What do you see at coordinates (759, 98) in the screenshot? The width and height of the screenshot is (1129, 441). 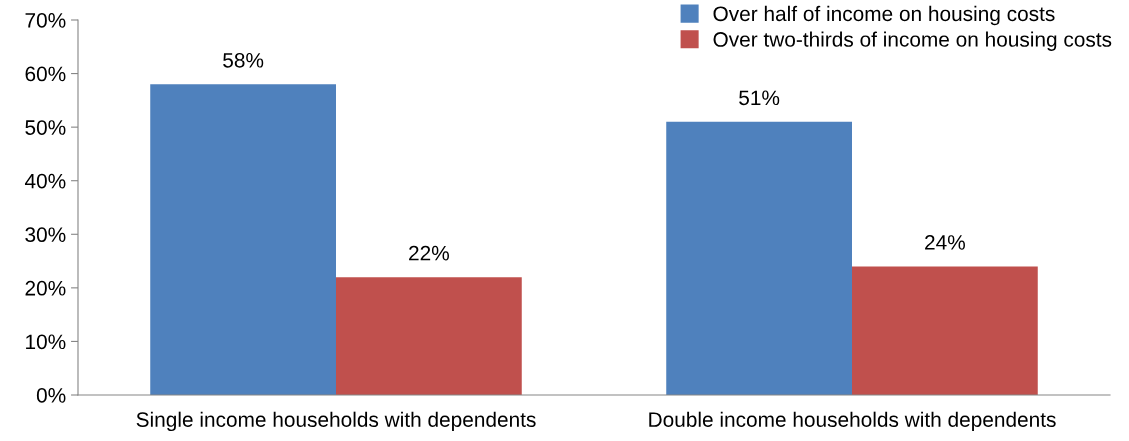 I see `text: 51%` at bounding box center [759, 98].